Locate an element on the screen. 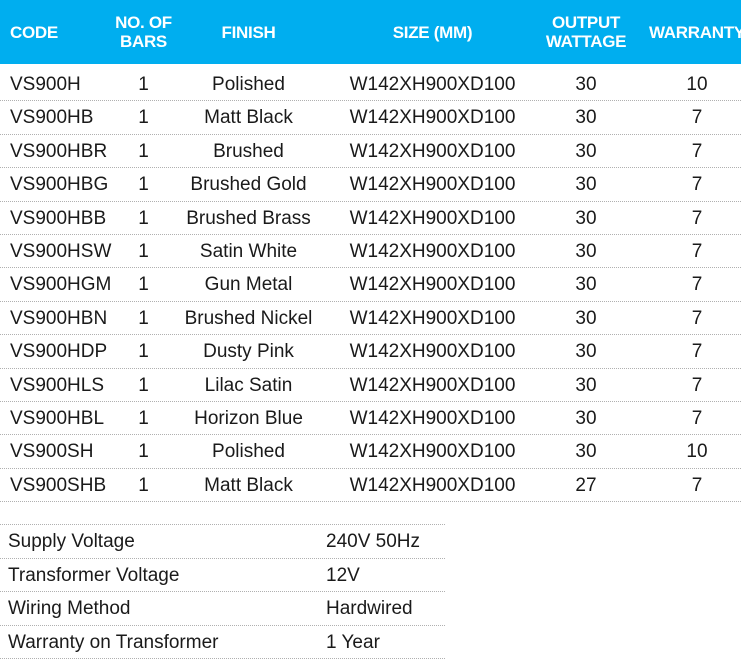 The width and height of the screenshot is (741, 671). cell-code: VS900HBB is located at coordinates (58, 218).